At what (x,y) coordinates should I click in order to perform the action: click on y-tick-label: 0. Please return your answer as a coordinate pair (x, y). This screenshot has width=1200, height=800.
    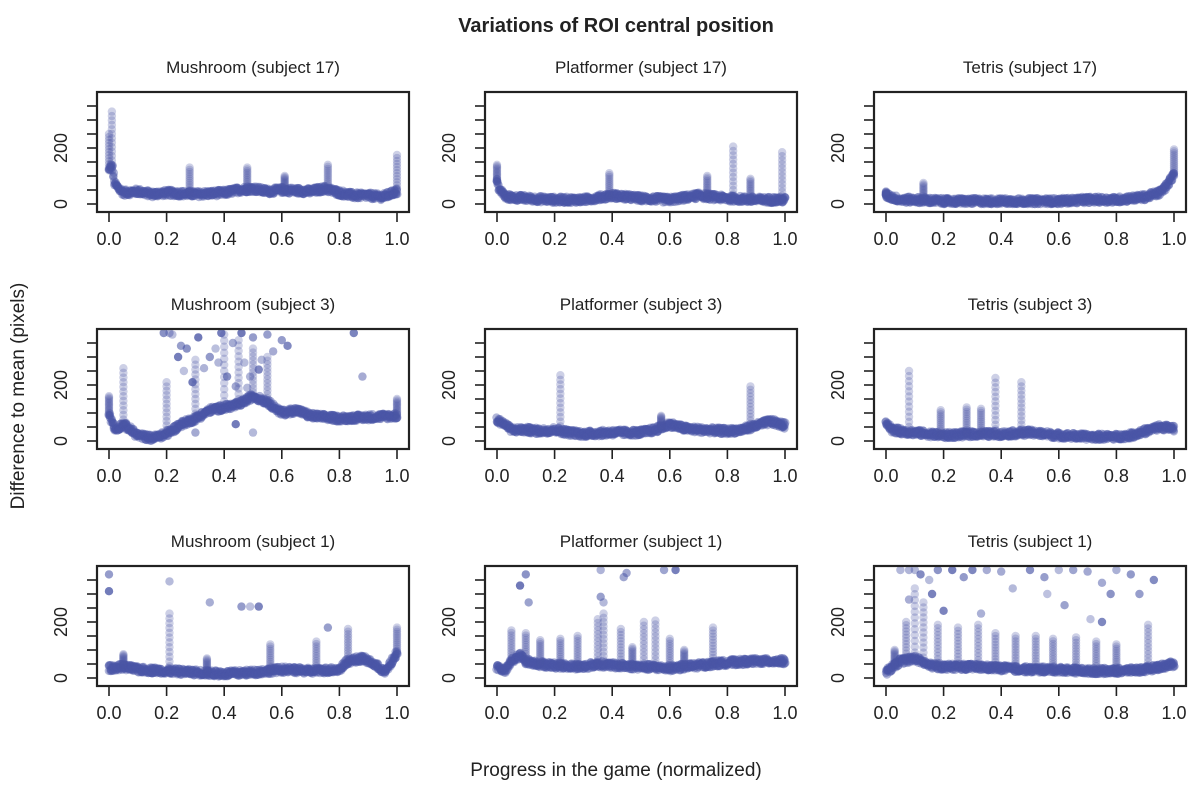
    Looking at the image, I should click on (61, 204).